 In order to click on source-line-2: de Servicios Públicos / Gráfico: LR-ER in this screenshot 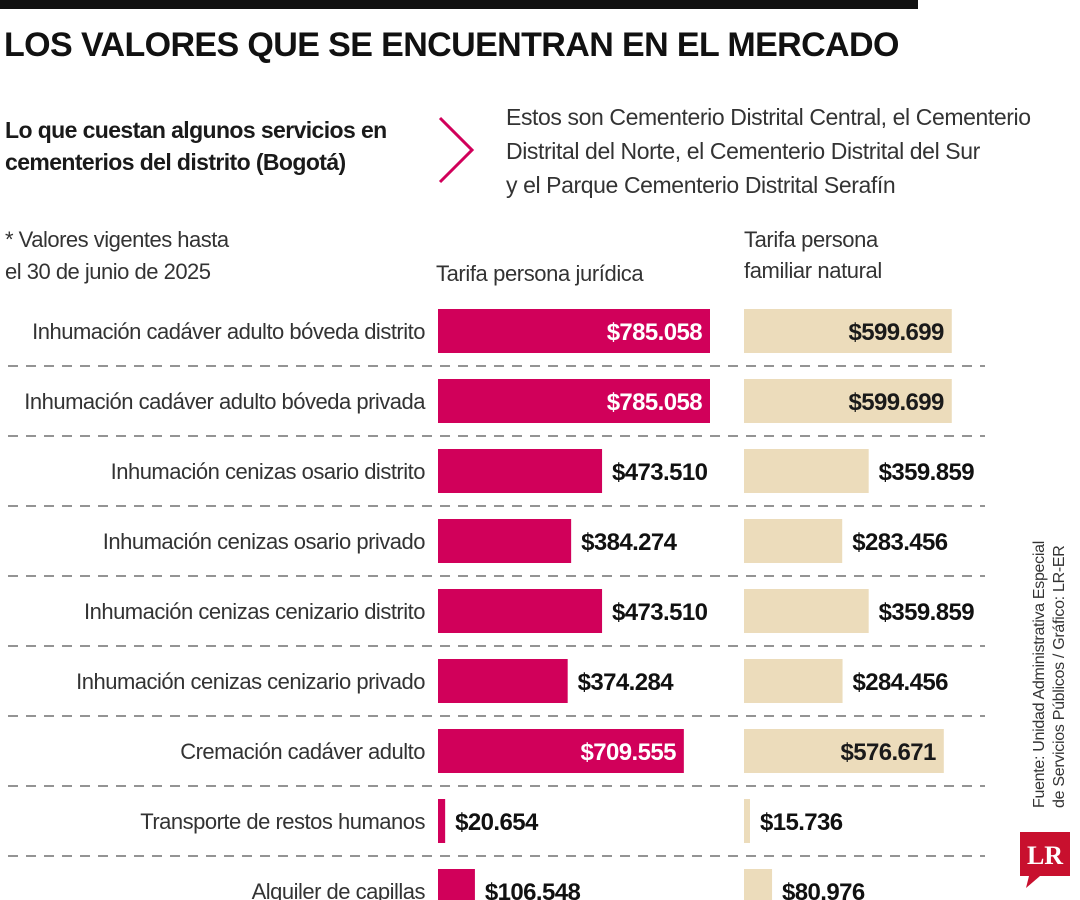, I will do `click(1059, 676)`.